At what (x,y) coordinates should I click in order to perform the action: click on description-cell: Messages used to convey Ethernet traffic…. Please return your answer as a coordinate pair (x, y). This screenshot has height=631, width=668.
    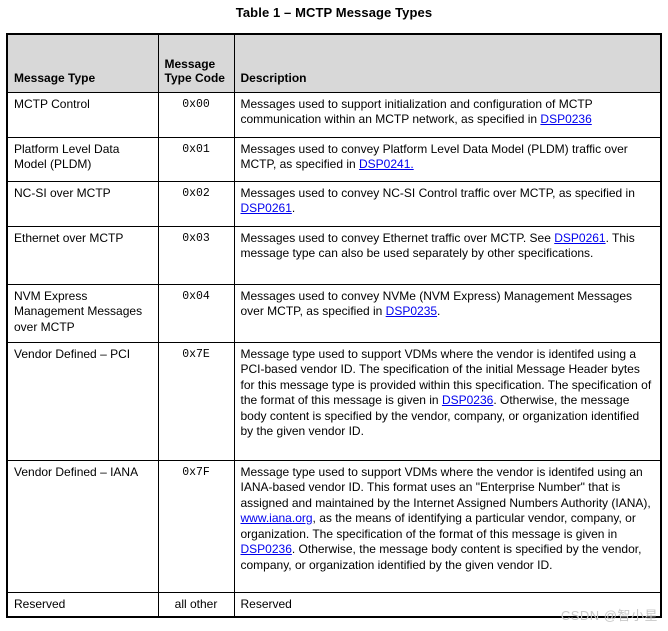
    Looking at the image, I should click on (447, 255).